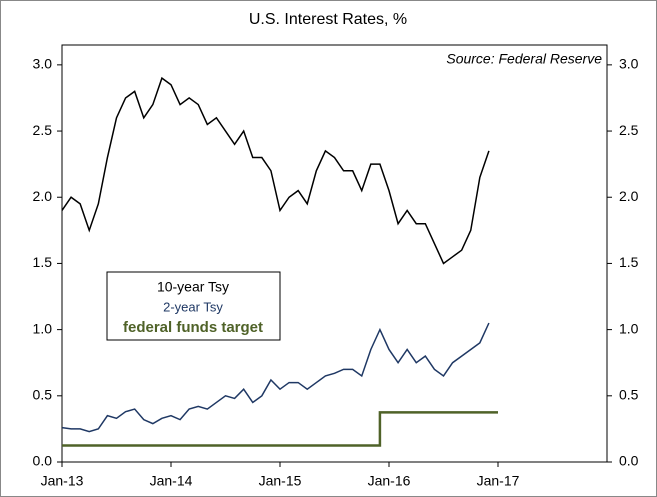 The image size is (657, 497). What do you see at coordinates (629, 130) in the screenshot?
I see `y2-tick-label: 2.5` at bounding box center [629, 130].